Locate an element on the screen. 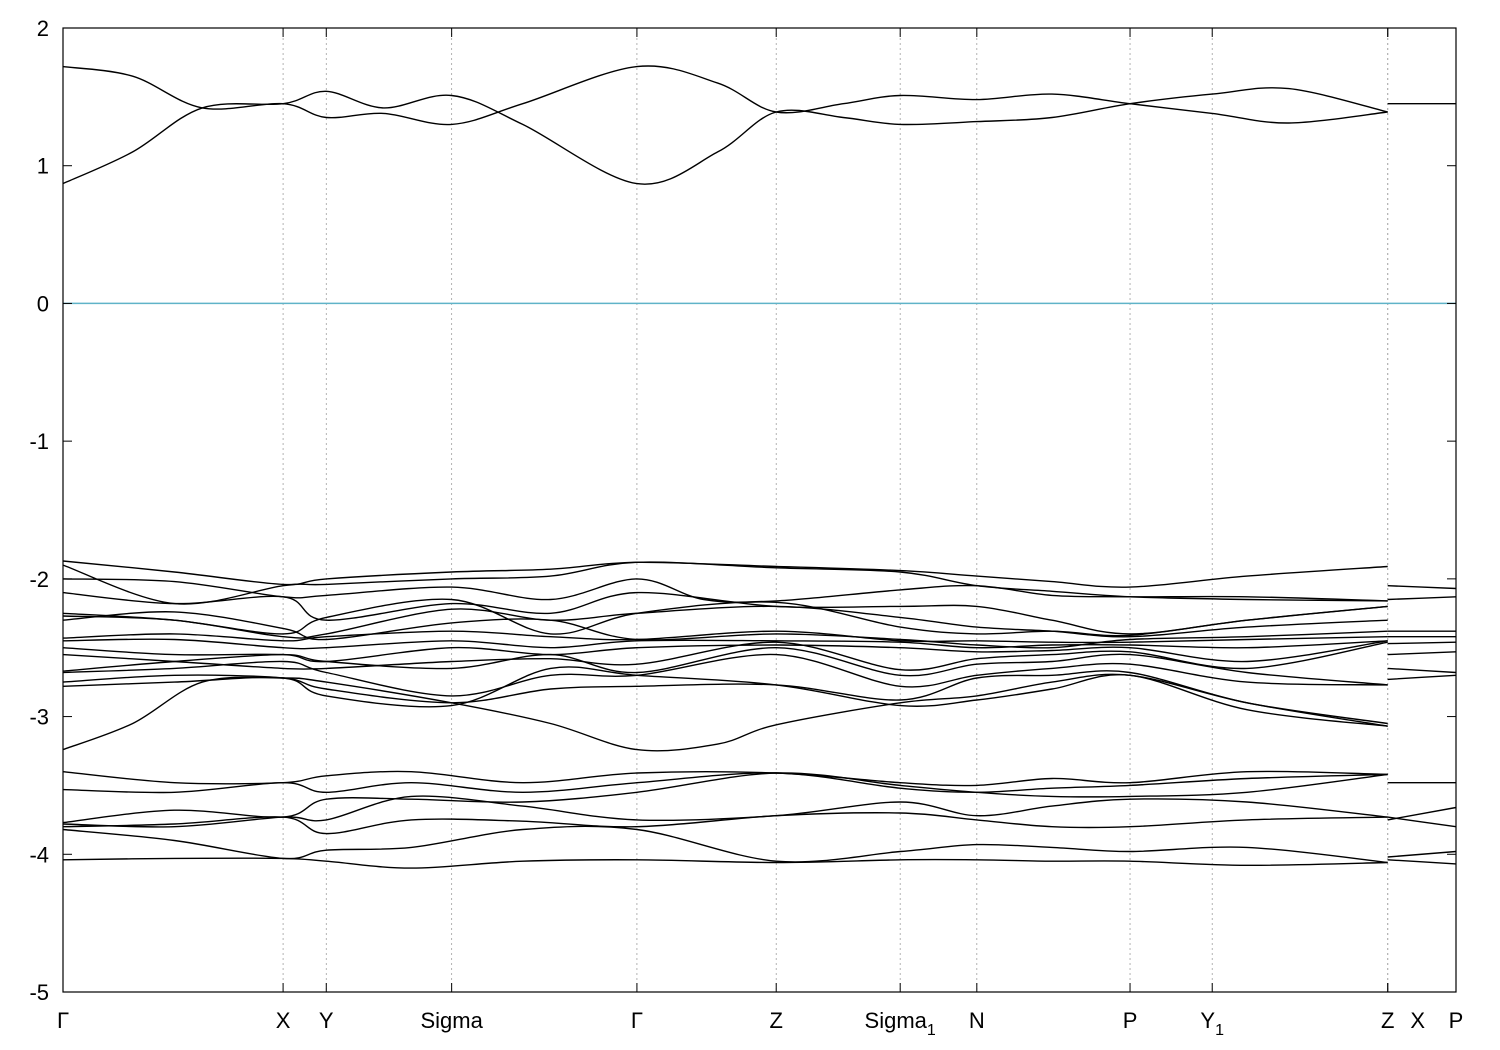  ytick-label: -4 is located at coordinates (39, 854).